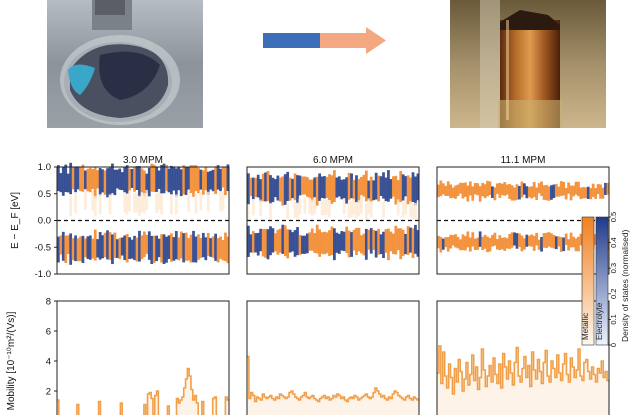  Describe the element at coordinates (48, 302) in the screenshot. I see `ytick-label: 8` at that location.